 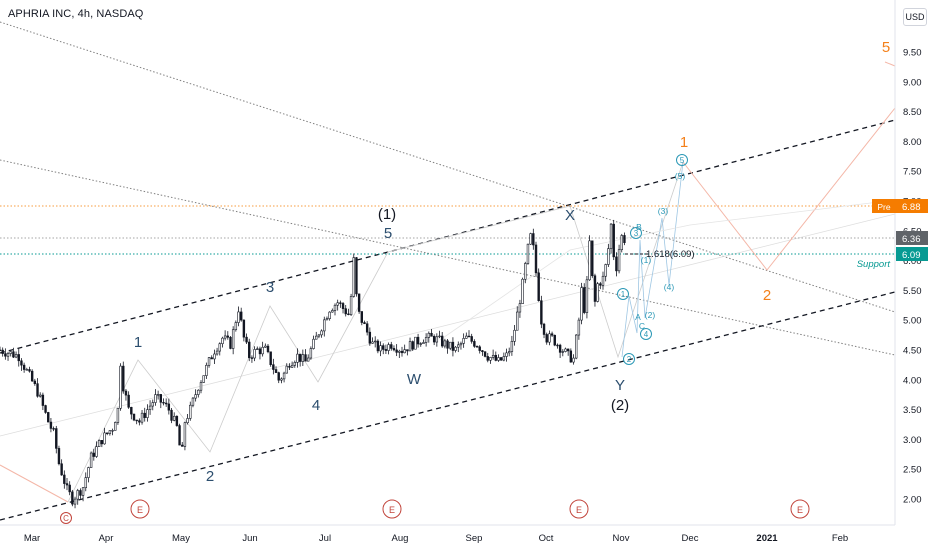 I want to click on earnings-marker: E, so click(x=579, y=509).